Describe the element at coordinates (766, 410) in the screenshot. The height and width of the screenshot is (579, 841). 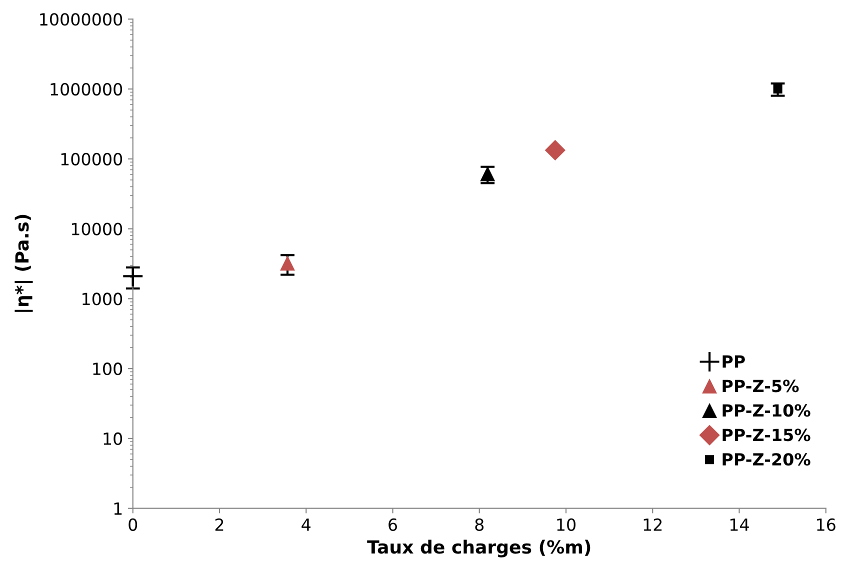
I see `legend-label: PP-Z-10%` at that location.